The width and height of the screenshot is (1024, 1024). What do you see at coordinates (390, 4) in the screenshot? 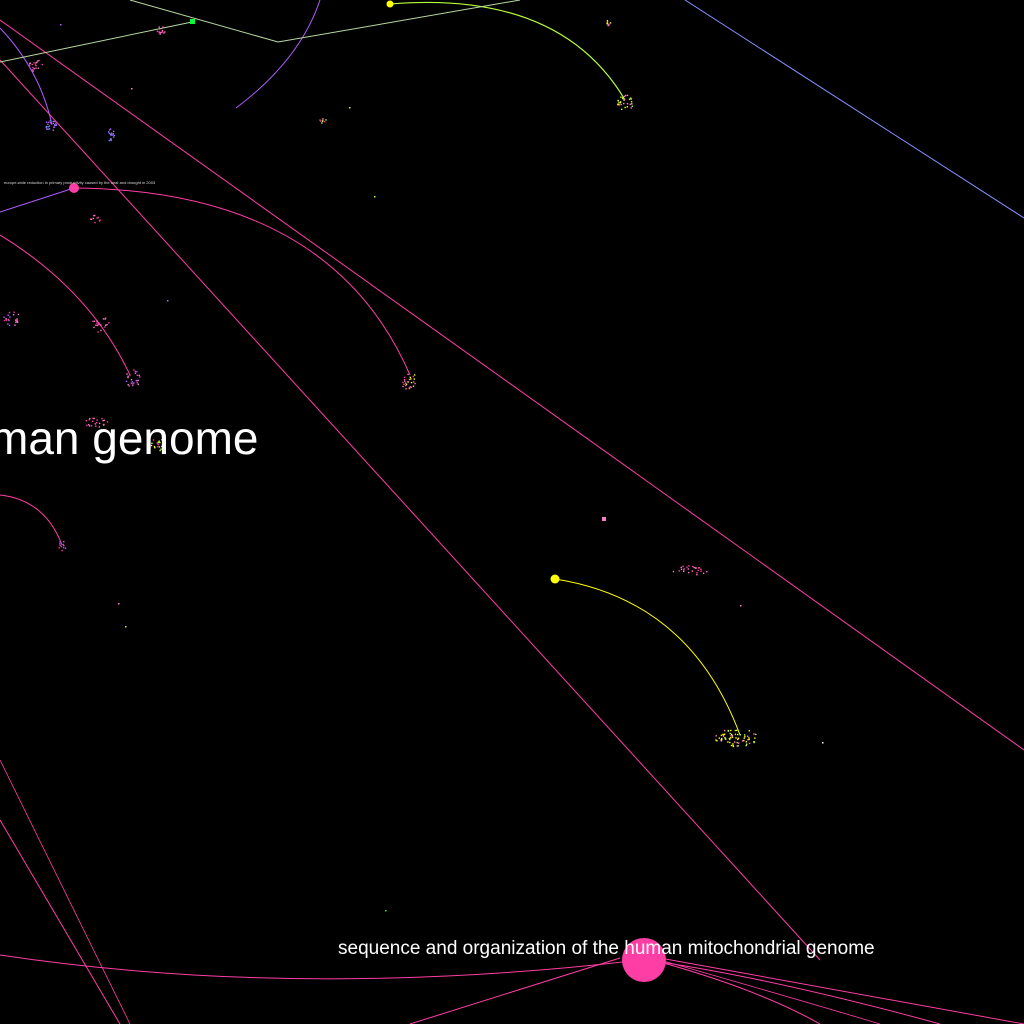
I see `node-yellow-top` at bounding box center [390, 4].